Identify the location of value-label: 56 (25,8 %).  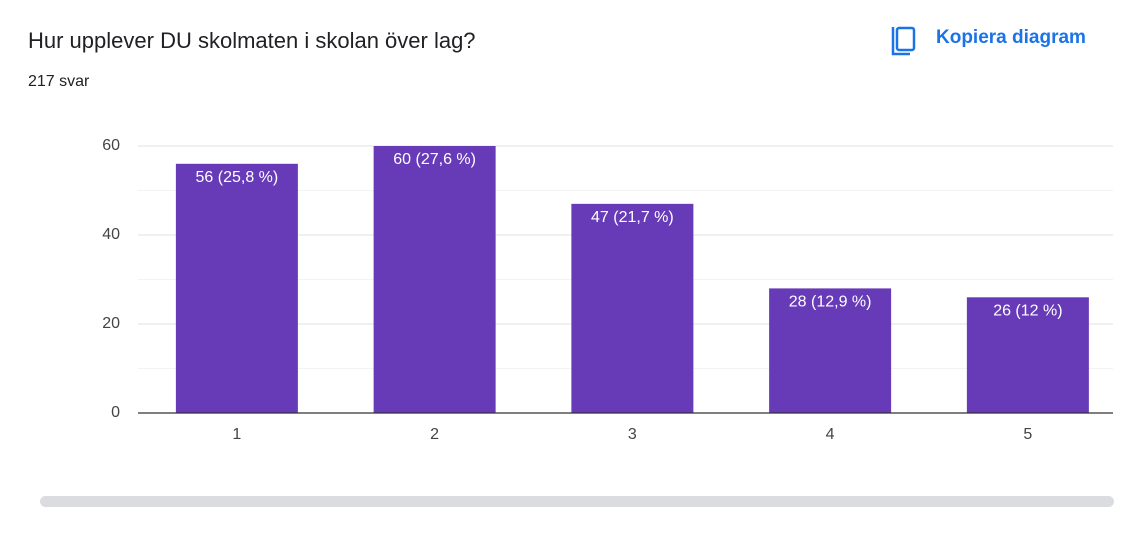
(237, 177).